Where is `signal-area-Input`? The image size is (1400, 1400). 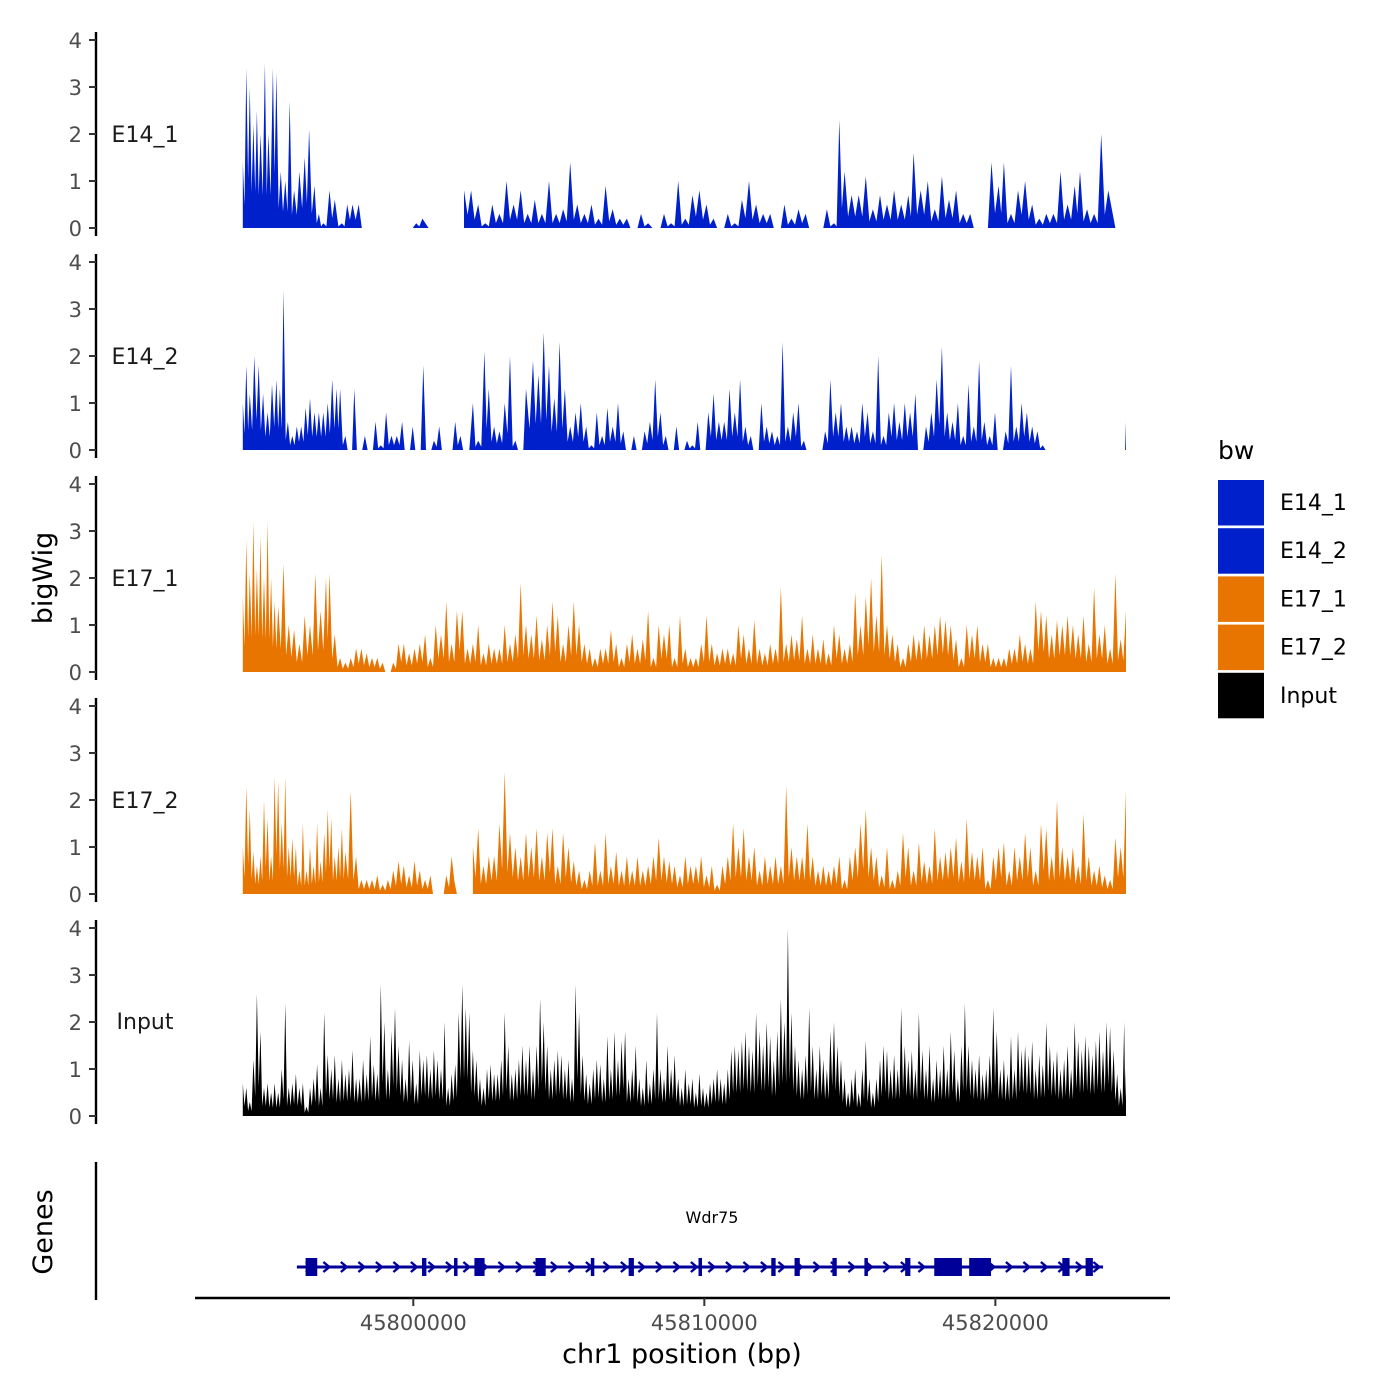 signal-area-Input is located at coordinates (684, 1022).